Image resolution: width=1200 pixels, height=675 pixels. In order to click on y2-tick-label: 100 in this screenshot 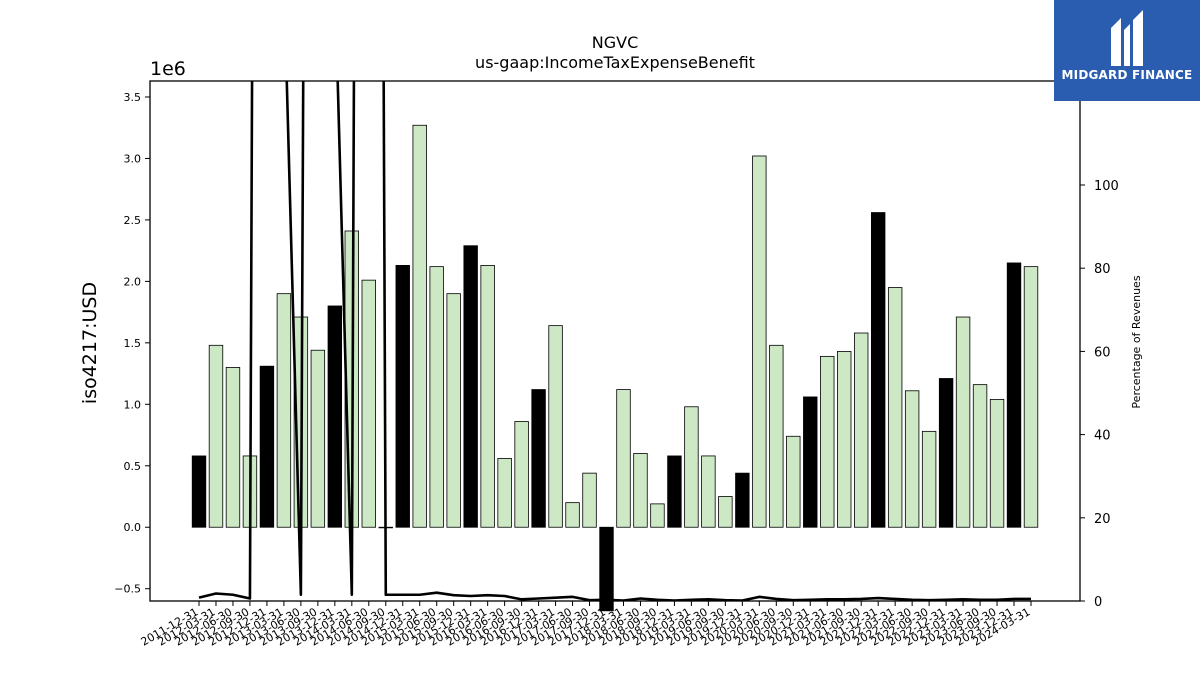, I will do `click(1106, 186)`.